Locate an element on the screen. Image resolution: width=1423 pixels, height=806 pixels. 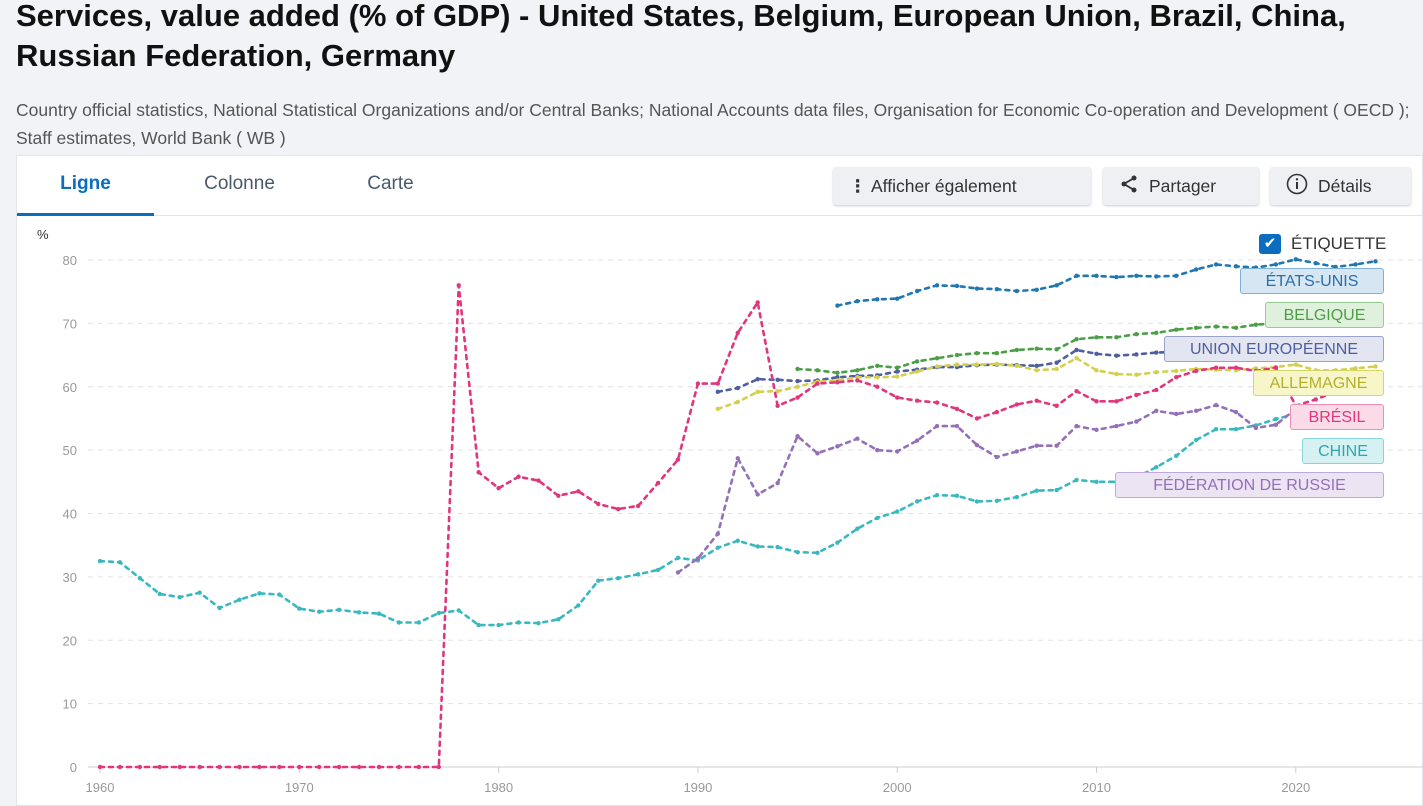
also-show-button: ⋮ Afficher également is located at coordinates (962, 186).